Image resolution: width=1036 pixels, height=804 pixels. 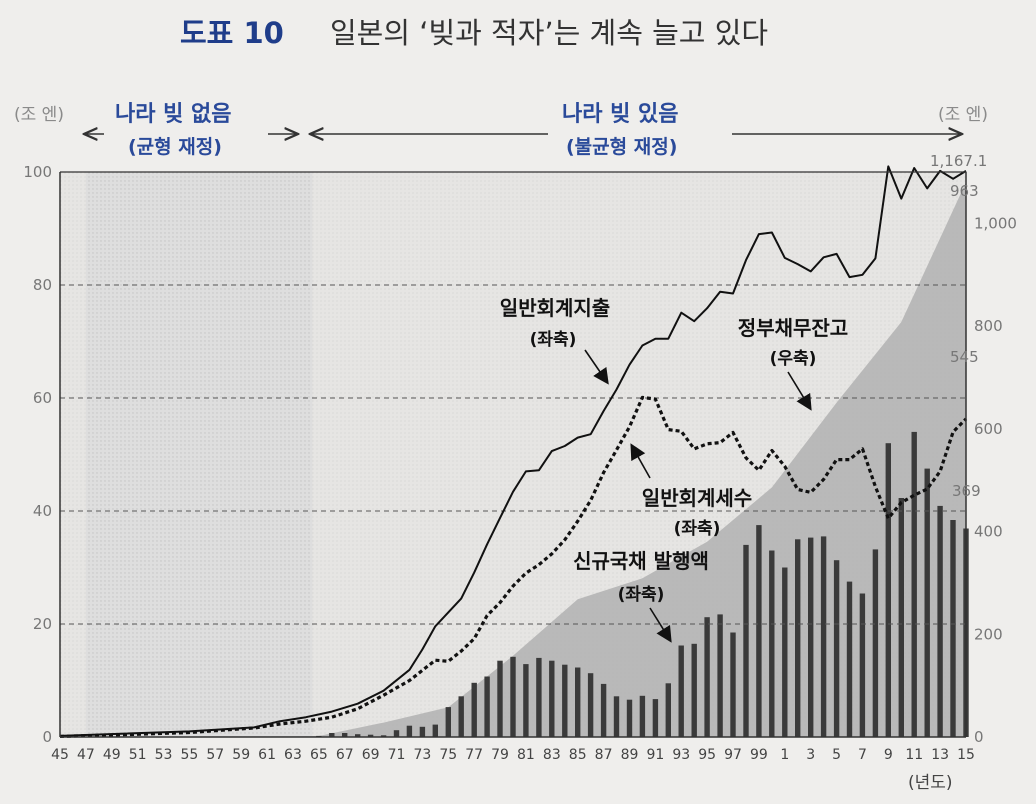 I want to click on x-tick-label: 1, so click(x=784, y=755).